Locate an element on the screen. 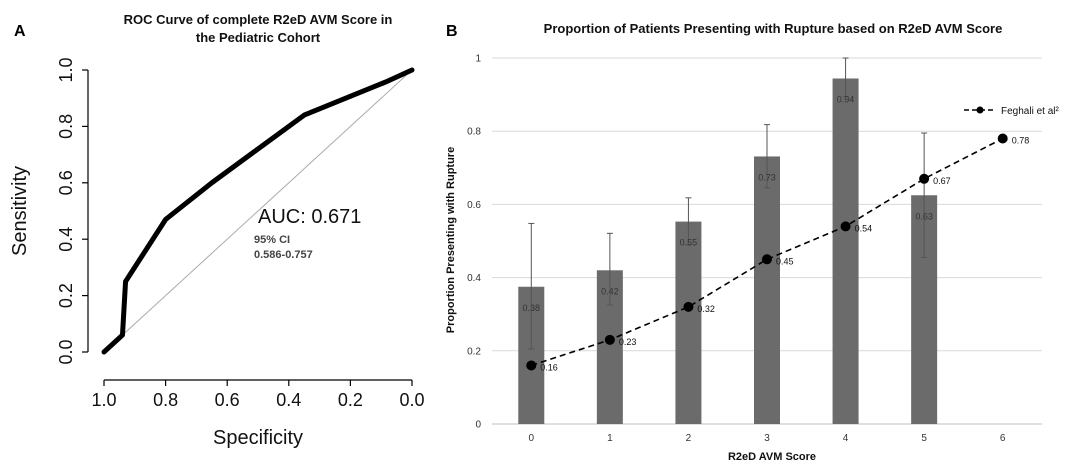 Image resolution: width=1068 pixels, height=468 pixels. roc-x-tick-label: 0.0 is located at coordinates (411, 400).